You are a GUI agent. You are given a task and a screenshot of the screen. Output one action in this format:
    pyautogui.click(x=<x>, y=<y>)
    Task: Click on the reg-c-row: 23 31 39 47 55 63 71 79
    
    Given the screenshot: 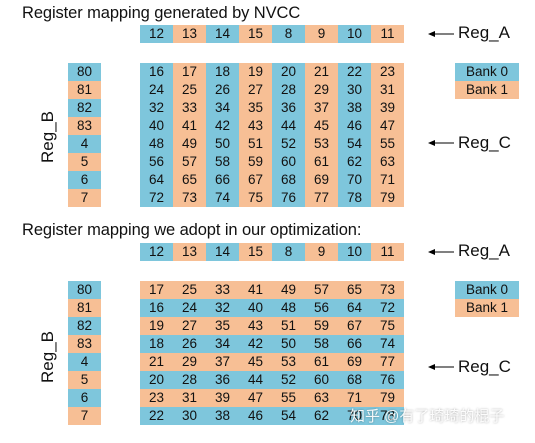 What is the action you would take?
    pyautogui.click(x=272, y=398)
    